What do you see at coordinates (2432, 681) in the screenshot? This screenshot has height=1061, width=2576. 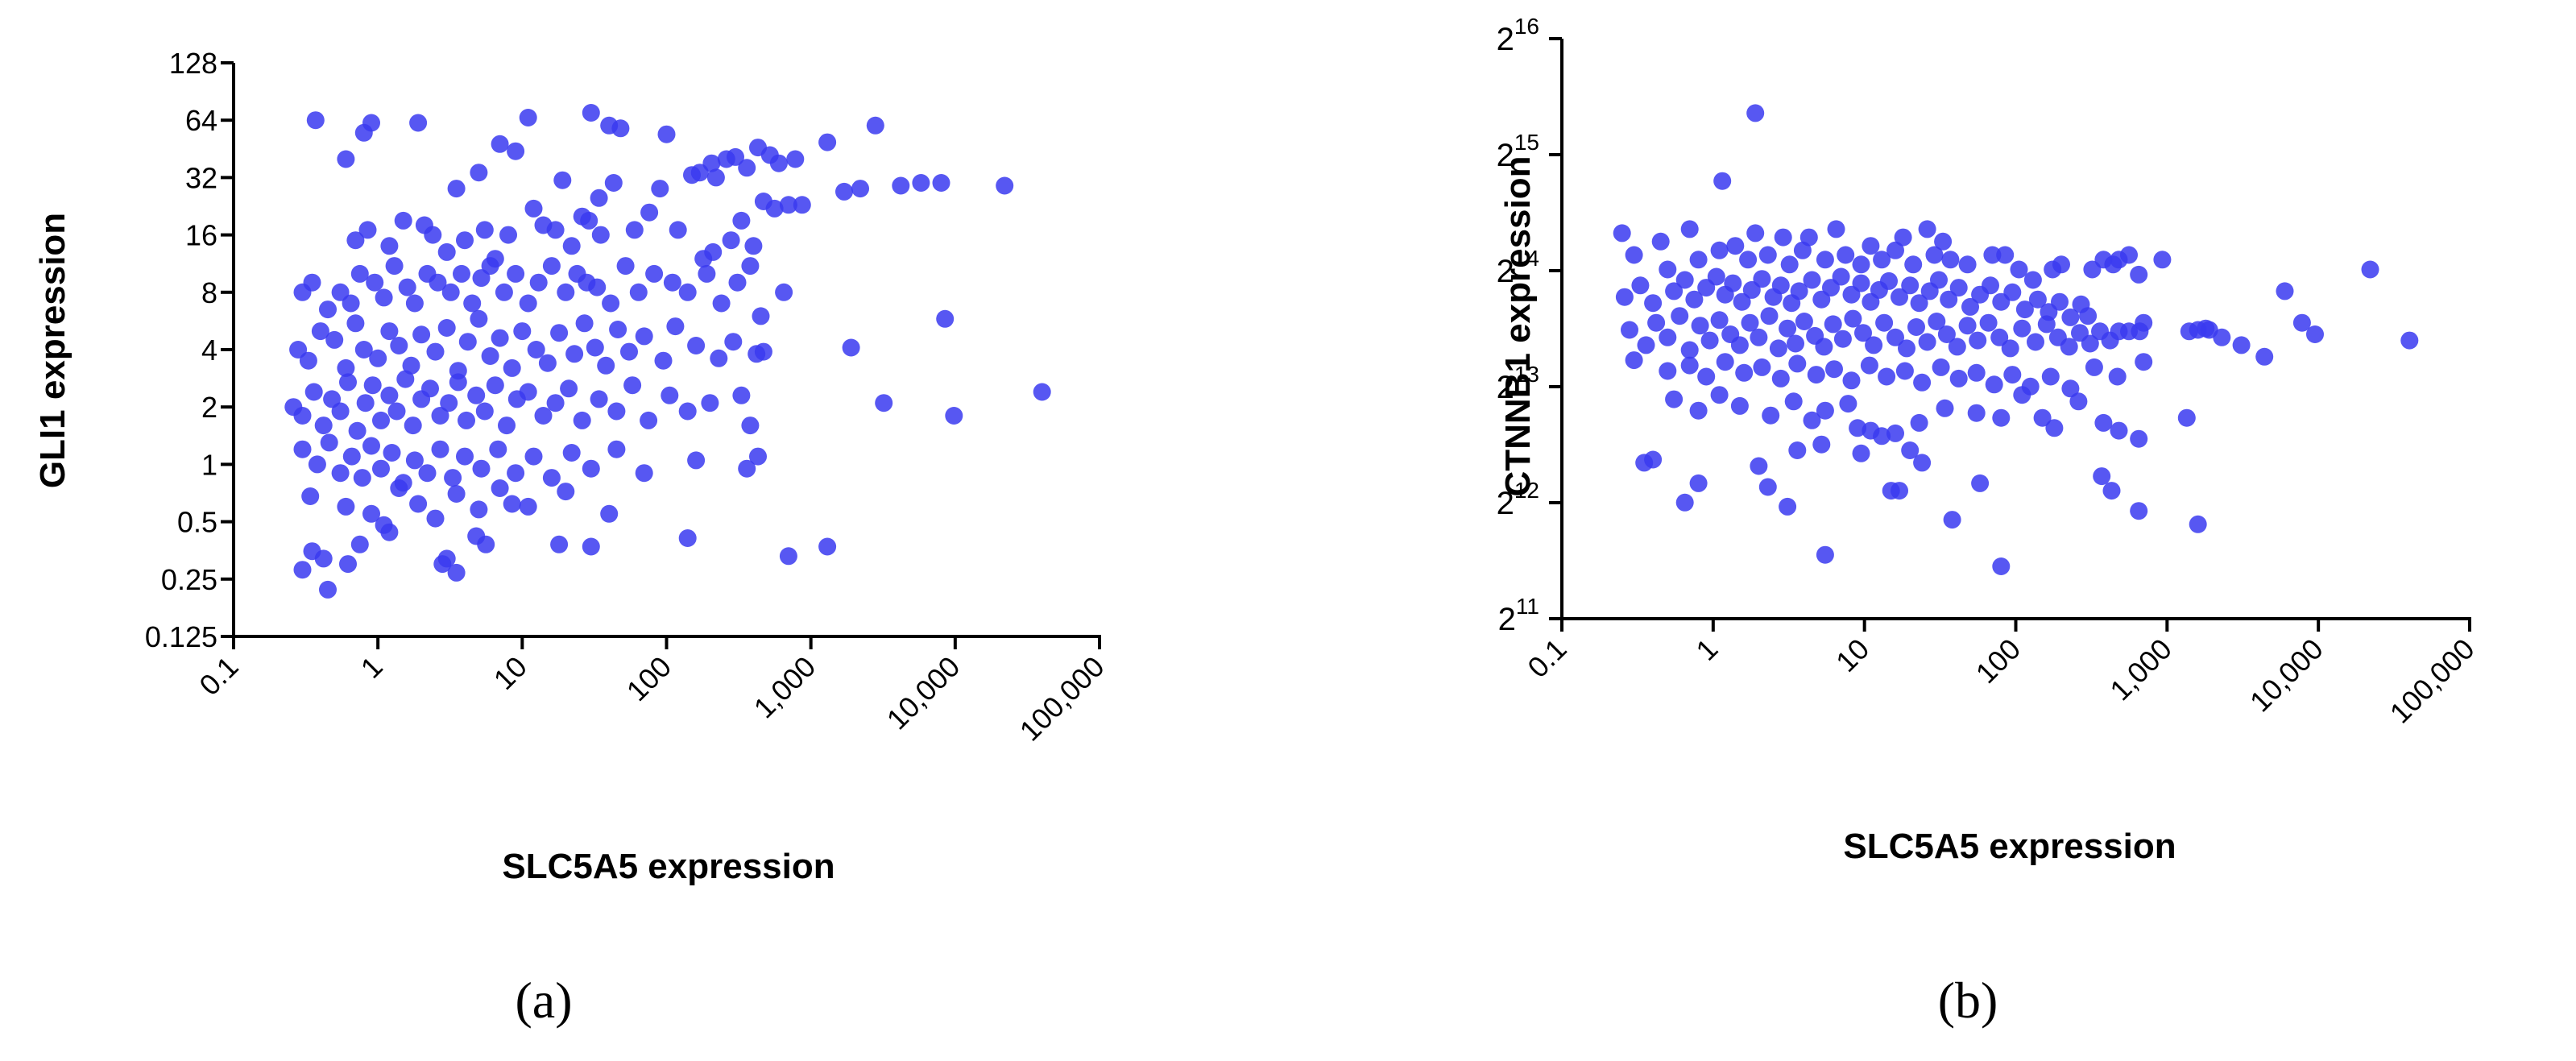 I see `b-x-tick-label: 100,000` at bounding box center [2432, 681].